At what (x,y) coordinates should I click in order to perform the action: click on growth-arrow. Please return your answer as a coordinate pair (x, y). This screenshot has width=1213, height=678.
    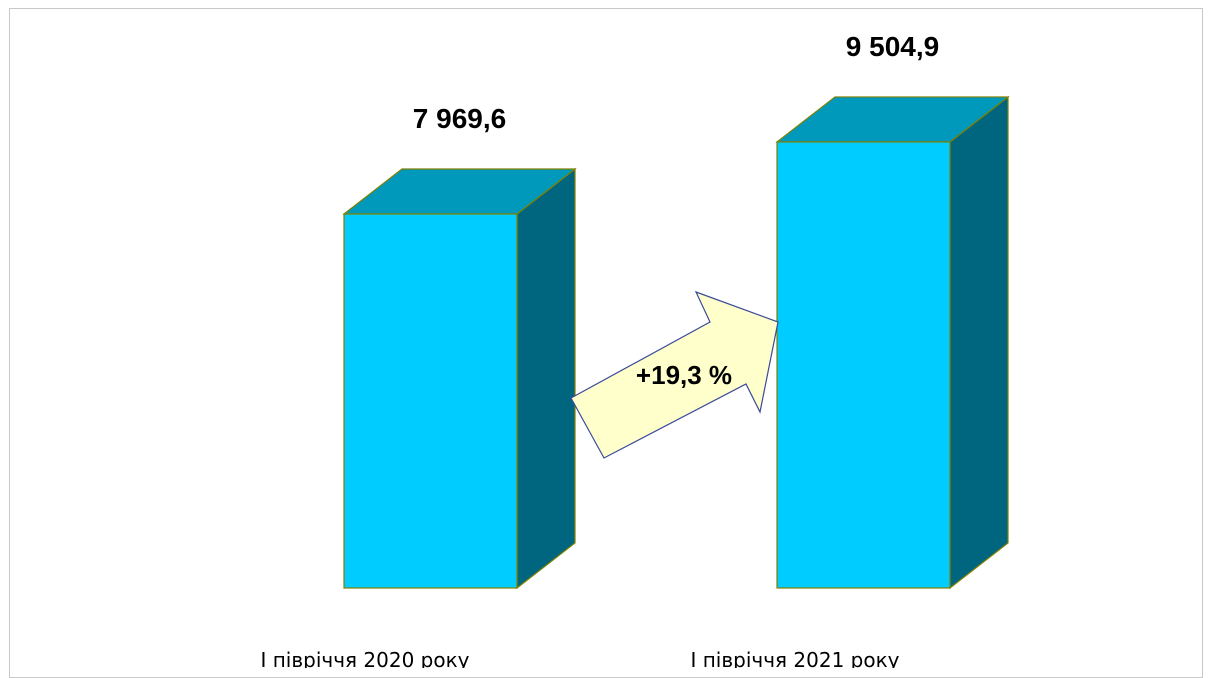
    Looking at the image, I should click on (674, 374).